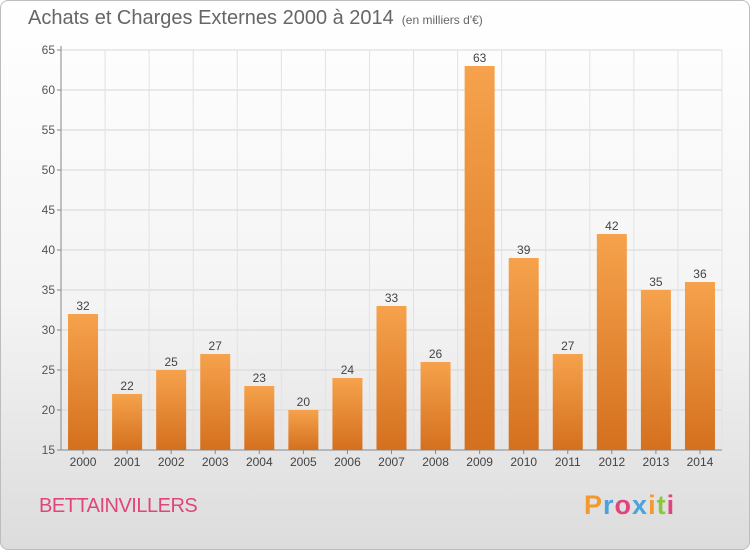 Image resolution: width=750 pixels, height=550 pixels. What do you see at coordinates (49, 290) in the screenshot?
I see `y-tick-label: 35` at bounding box center [49, 290].